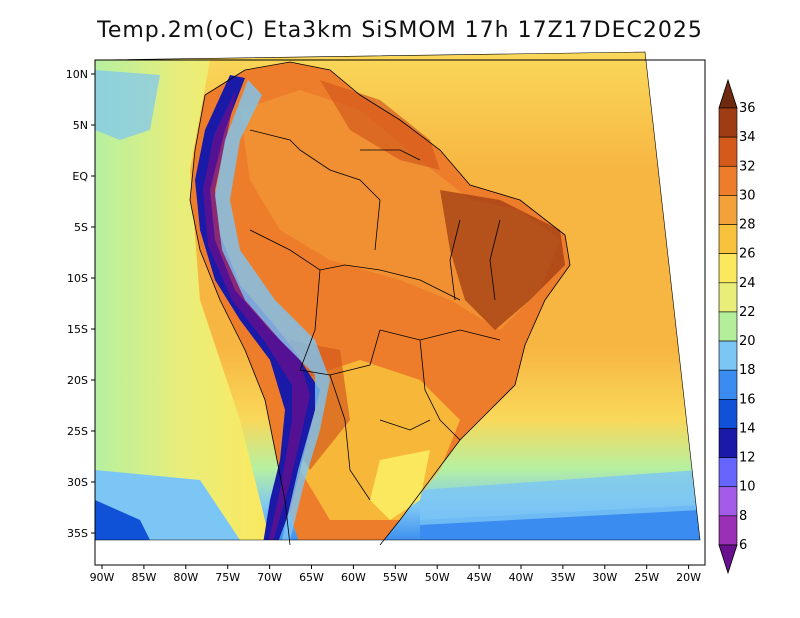  Describe the element at coordinates (81, 227) in the screenshot. I see `lat-tick-label: 5S` at that location.